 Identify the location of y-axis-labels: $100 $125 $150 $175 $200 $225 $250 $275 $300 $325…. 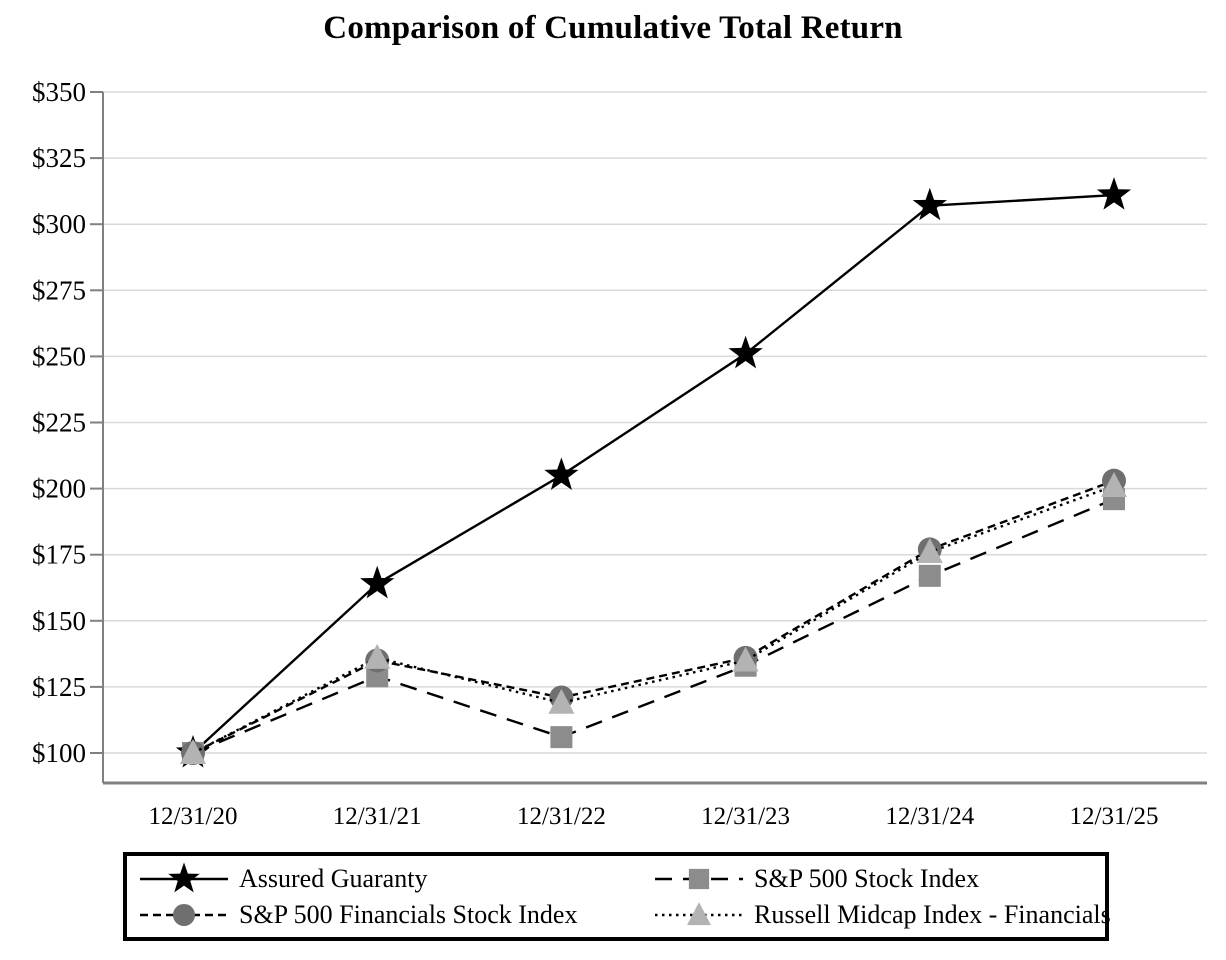
(59, 422).